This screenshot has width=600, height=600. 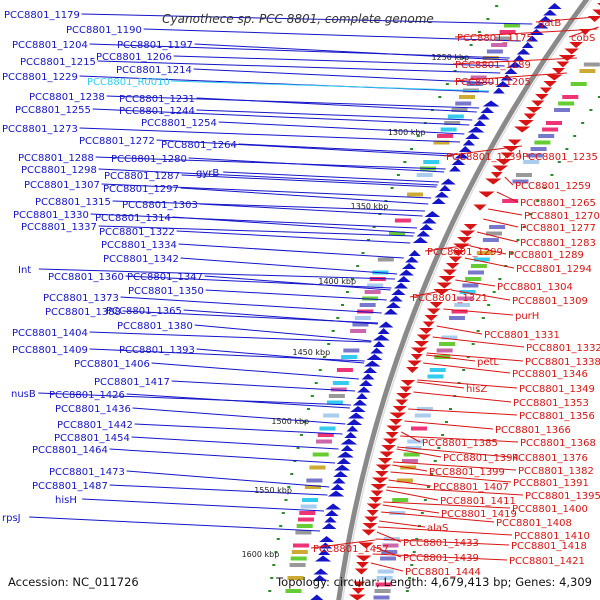 I want to click on right-gene-label: PCC8801_1349, so click(x=557, y=389).